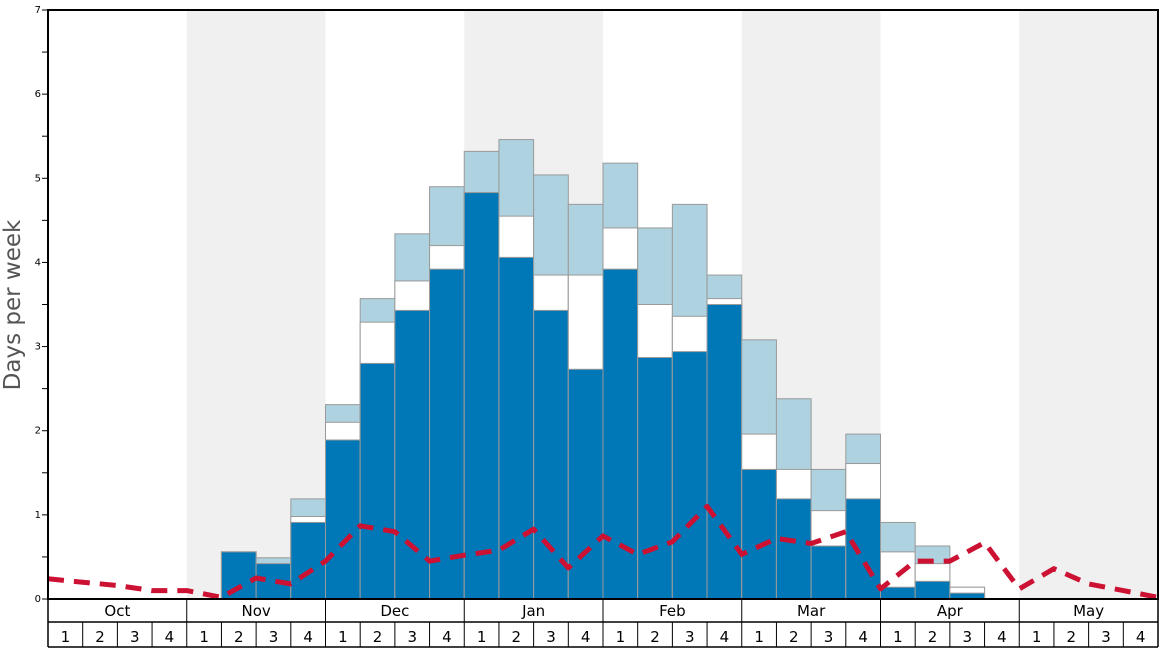  Describe the element at coordinates (811, 611) in the screenshot. I see `month-label: Mar` at that location.